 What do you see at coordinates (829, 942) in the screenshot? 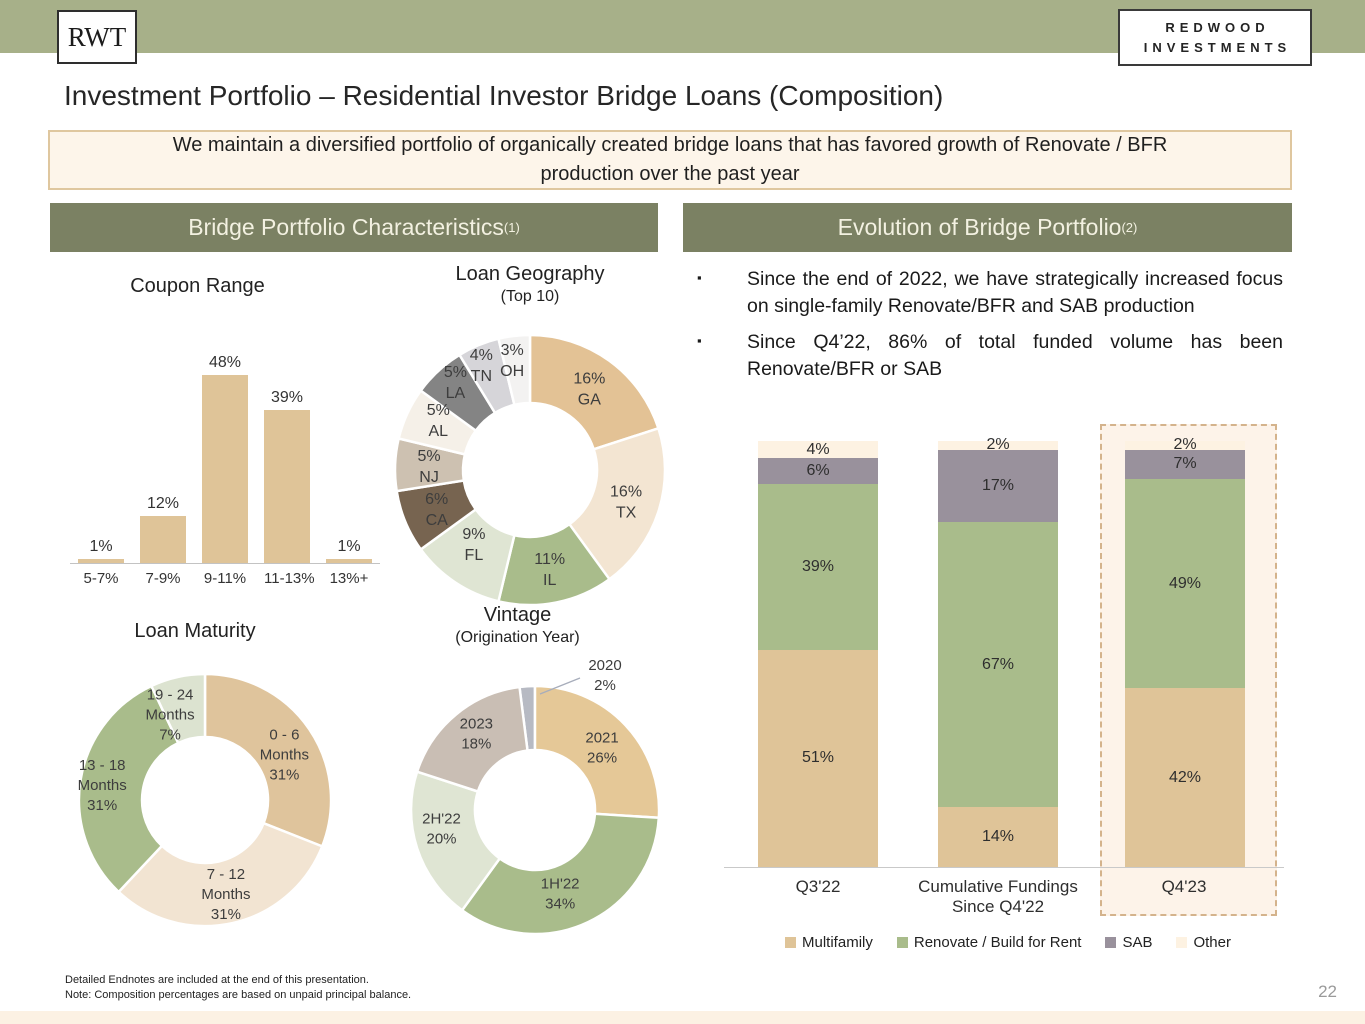
I see `legend-item-Multifamily: Multifamily` at bounding box center [829, 942].